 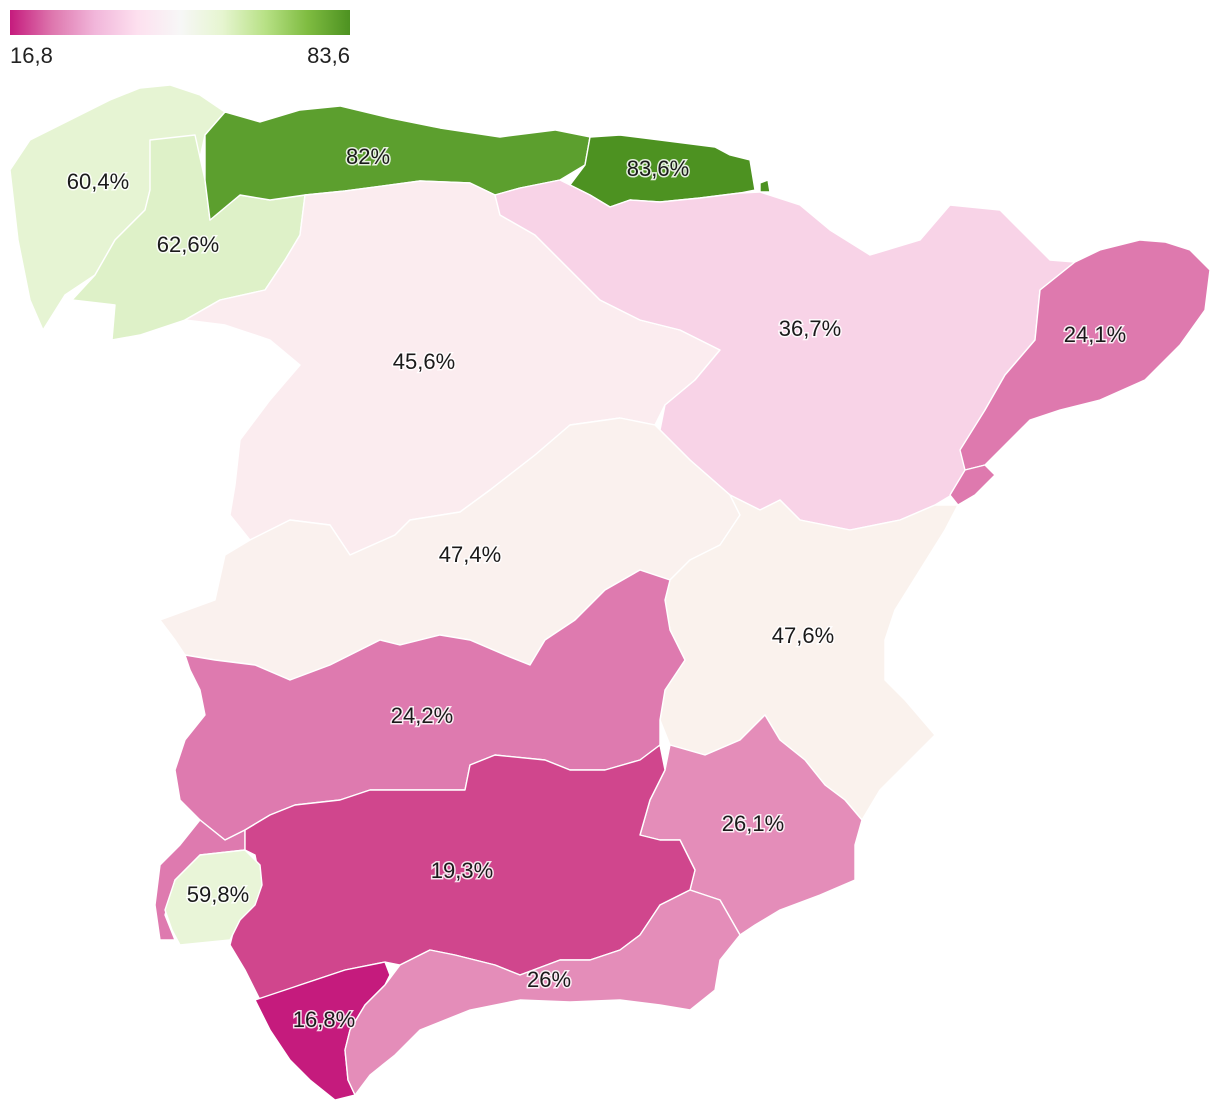 I want to click on region-navarra-edge, so click(x=765, y=186).